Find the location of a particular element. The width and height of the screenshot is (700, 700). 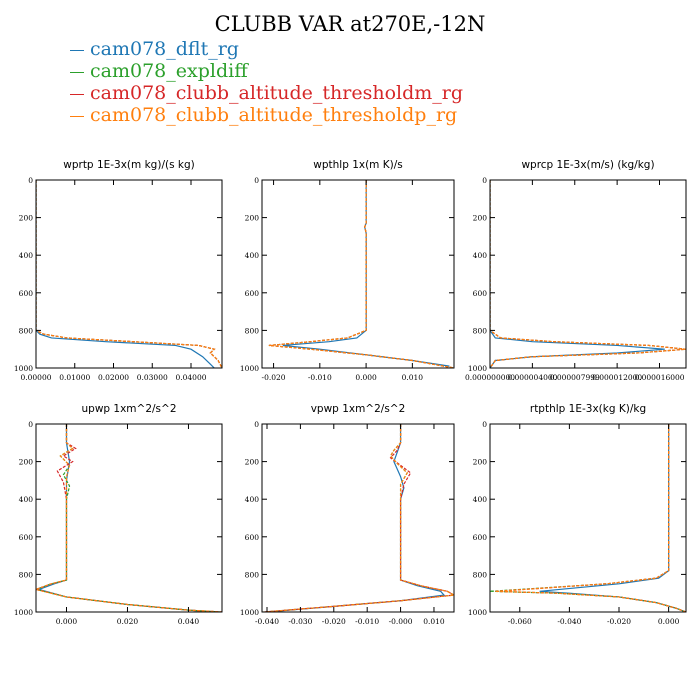

legend-entry-dflt: cam078_dflt_rg is located at coordinates (154, 49).